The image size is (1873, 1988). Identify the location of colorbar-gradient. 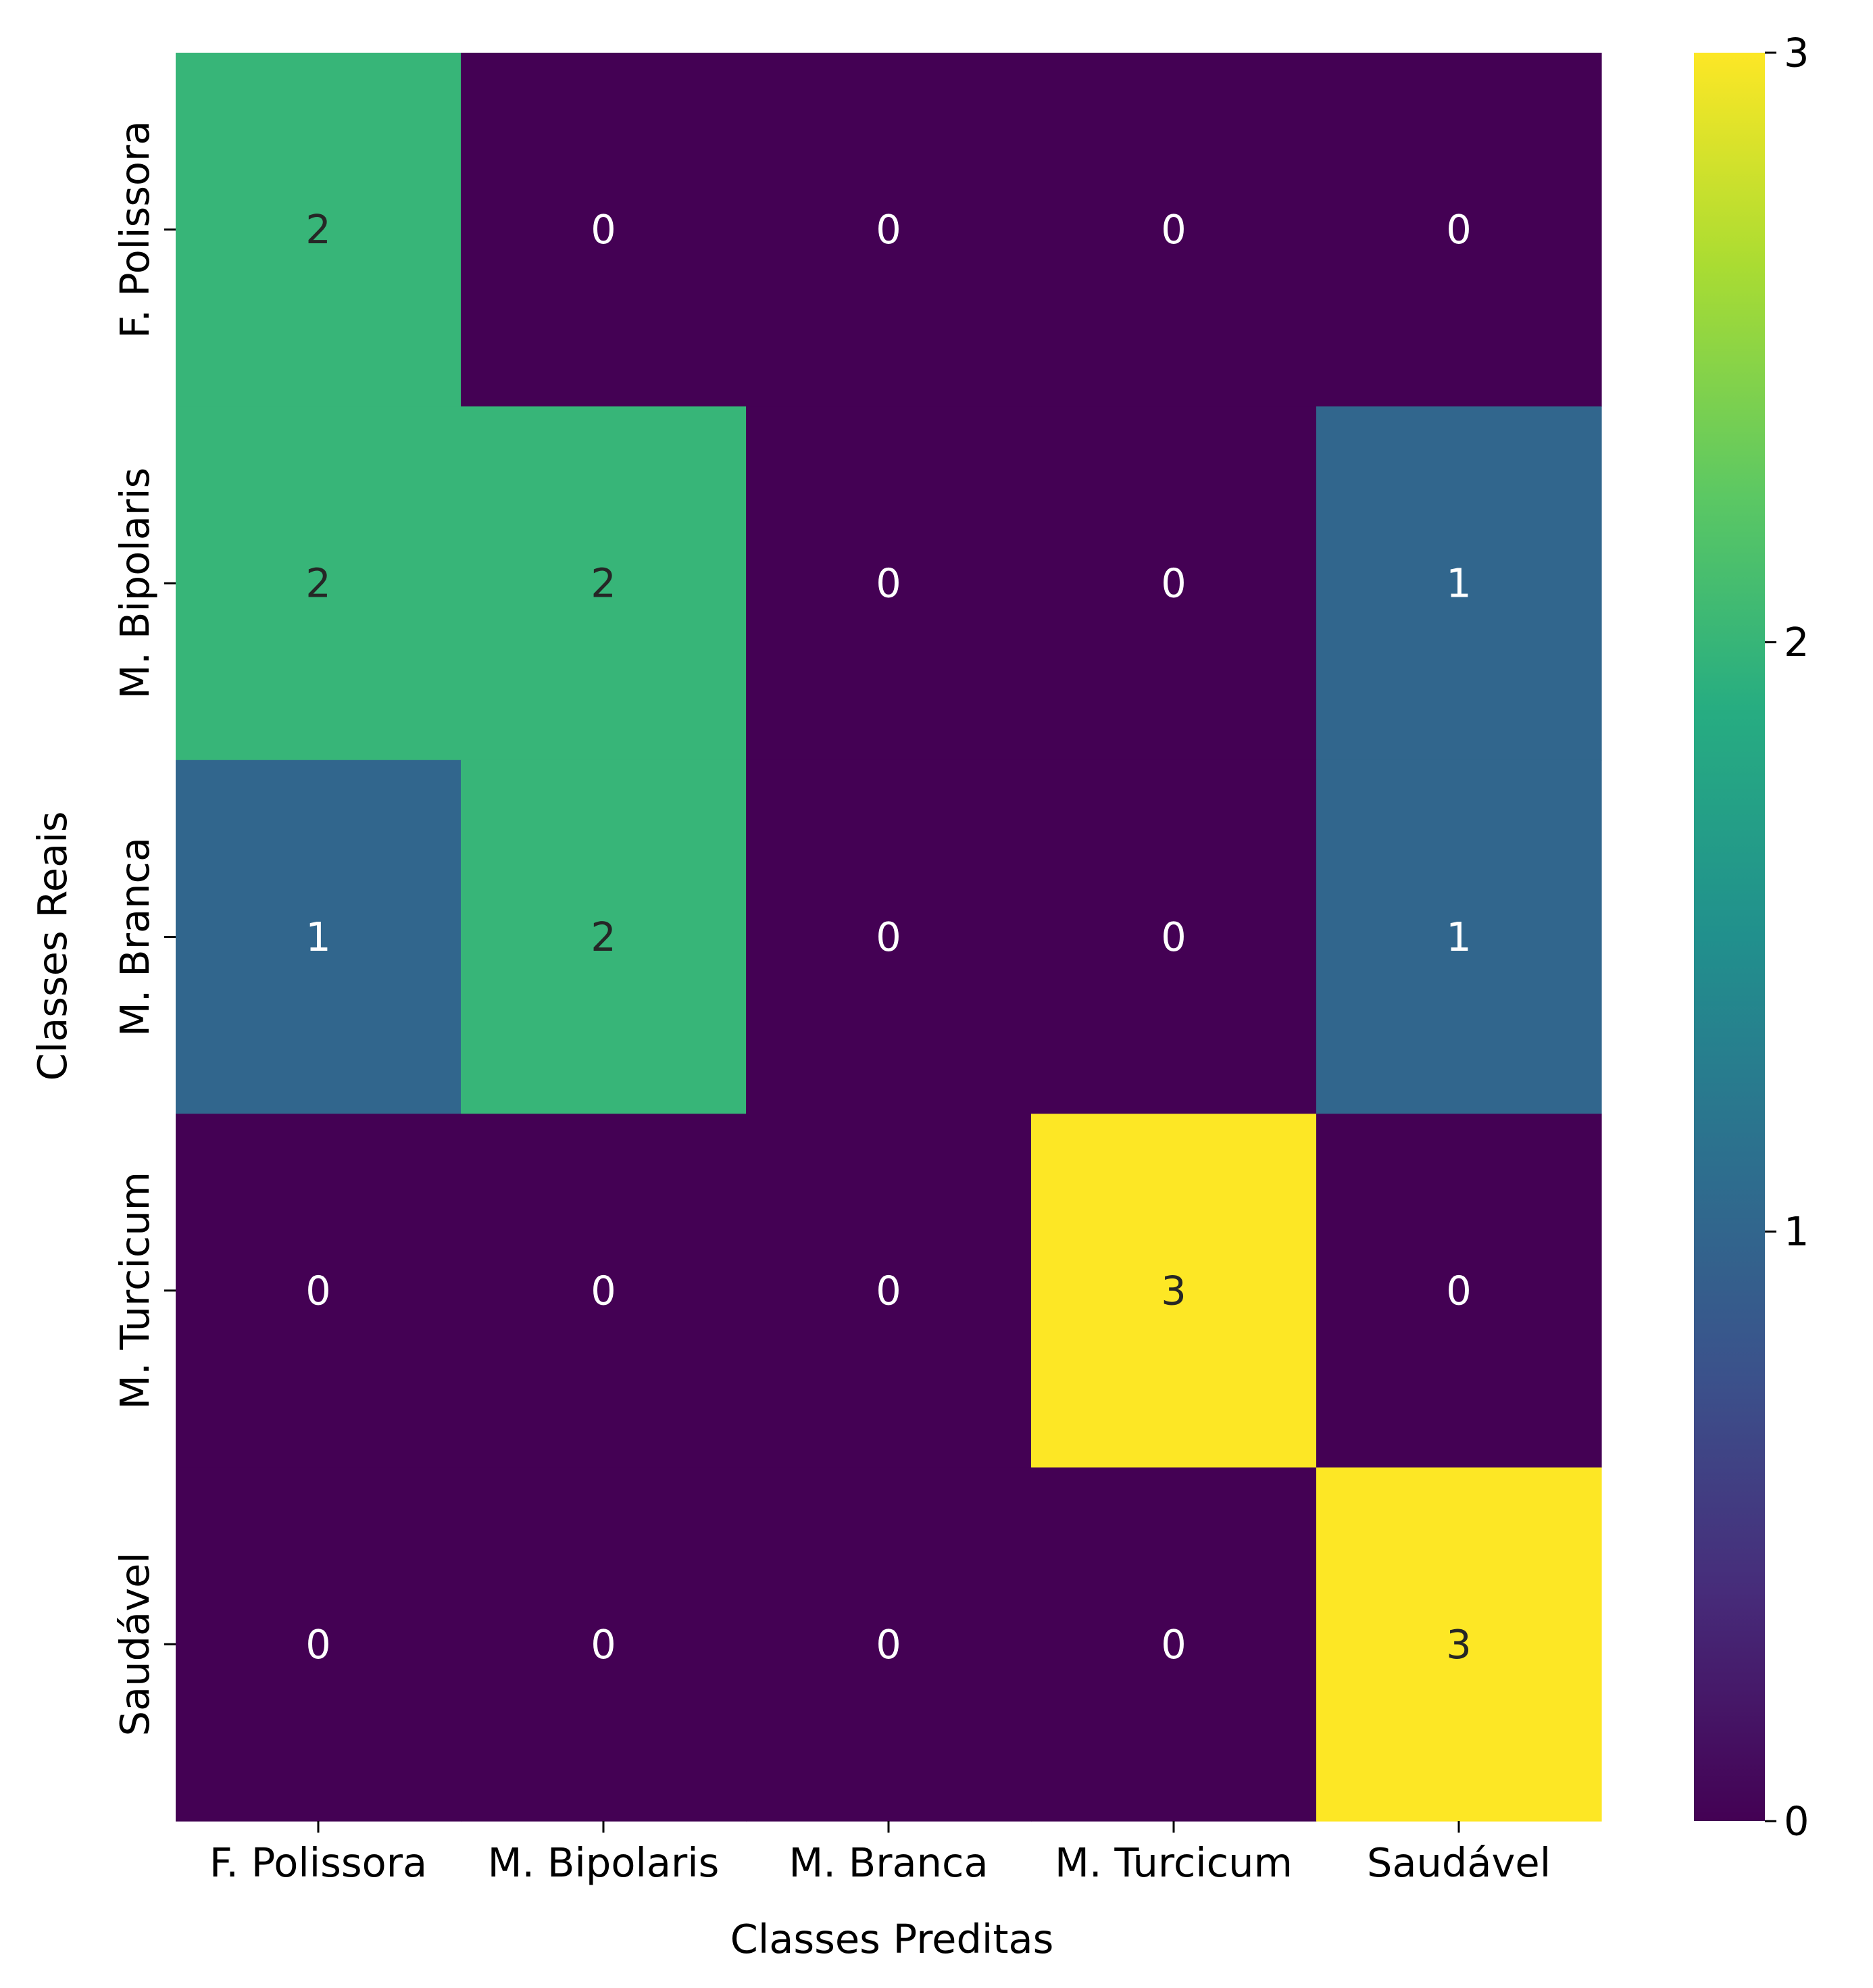
(1729, 937).